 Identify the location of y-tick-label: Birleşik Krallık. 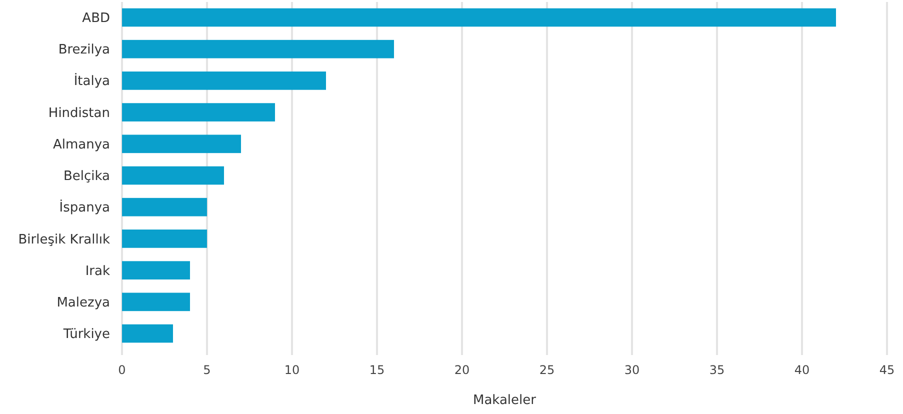
(64, 240).